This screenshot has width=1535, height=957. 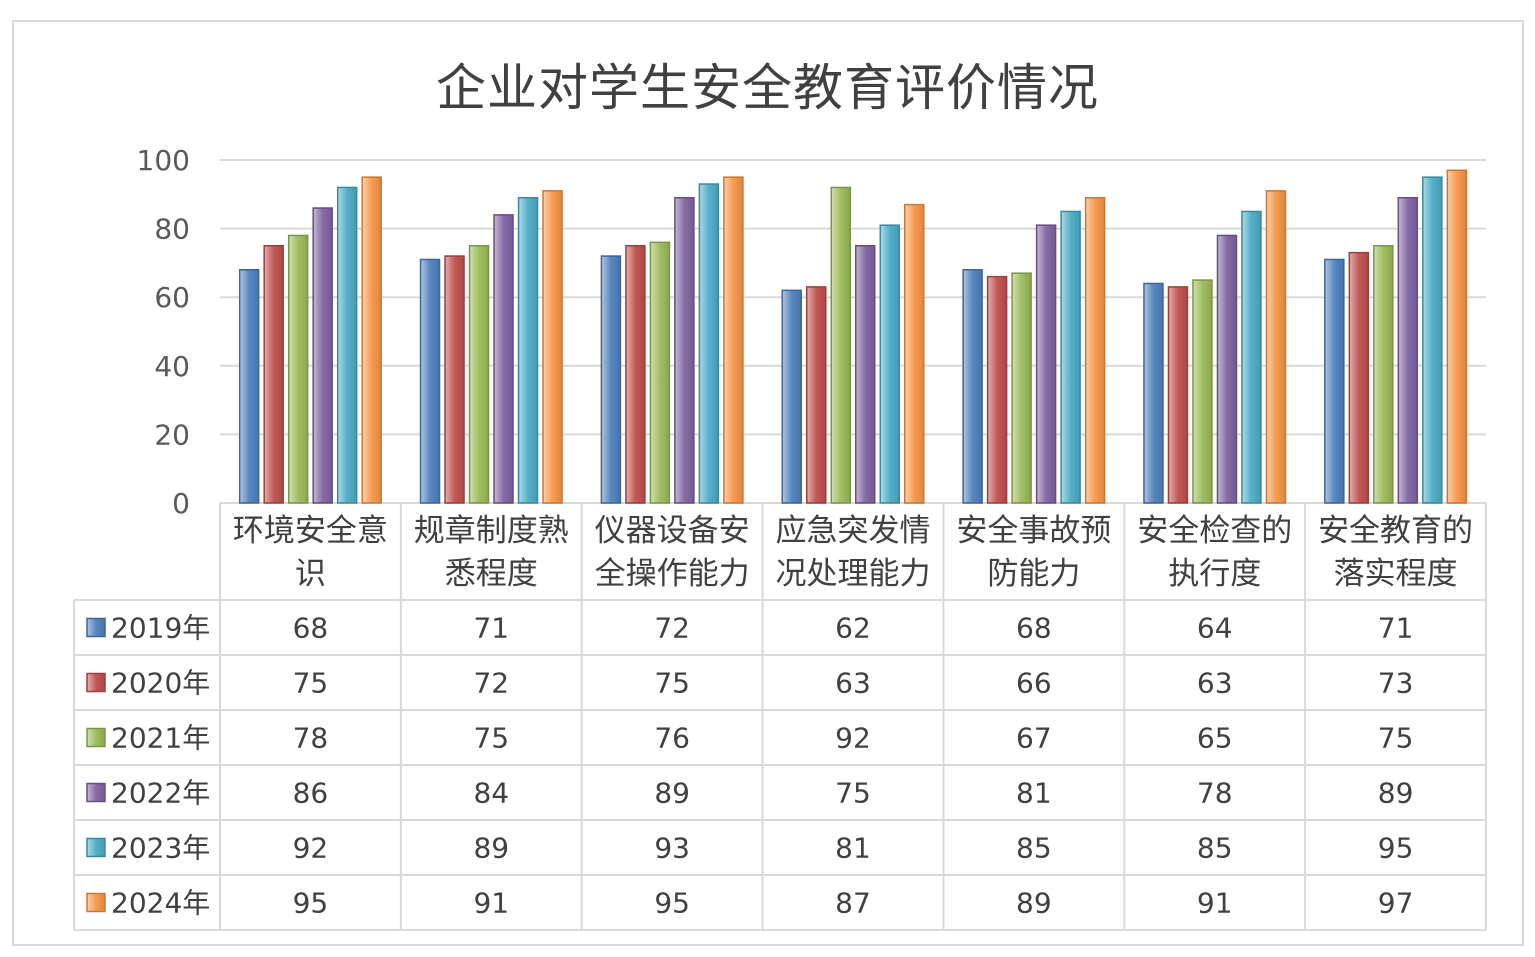 What do you see at coordinates (310, 574) in the screenshot?
I see `category-label: 识` at bounding box center [310, 574].